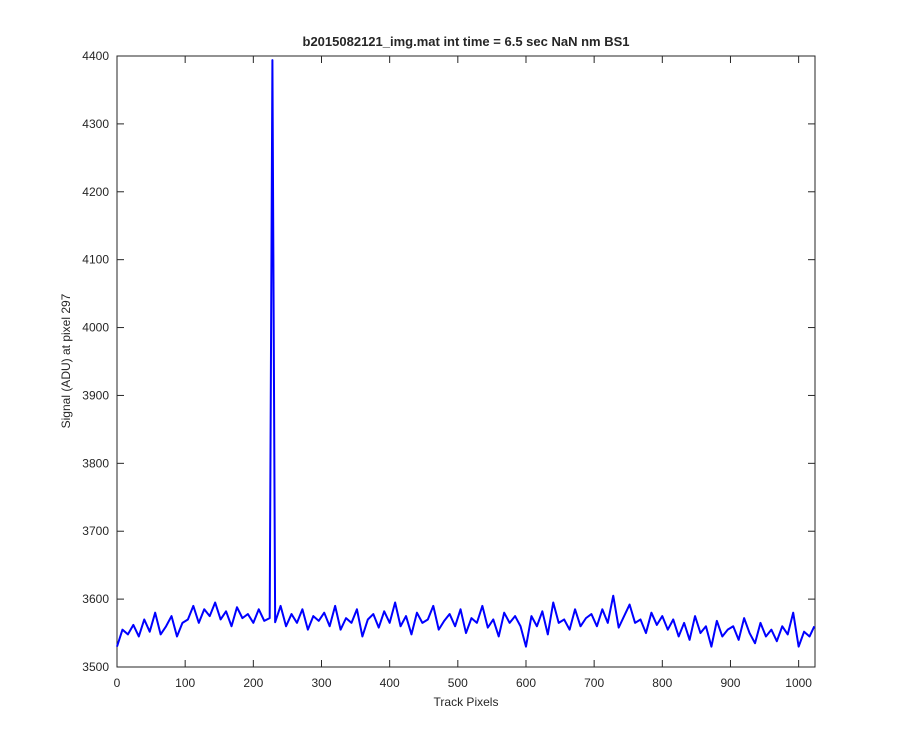  Describe the element at coordinates (95, 395) in the screenshot. I see `y-tick-label: 3900` at that location.